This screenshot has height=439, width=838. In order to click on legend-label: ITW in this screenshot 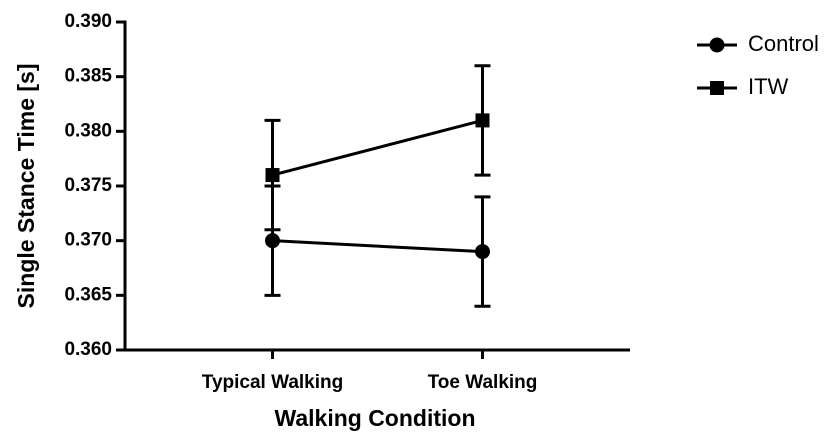, I will do `click(768, 86)`.